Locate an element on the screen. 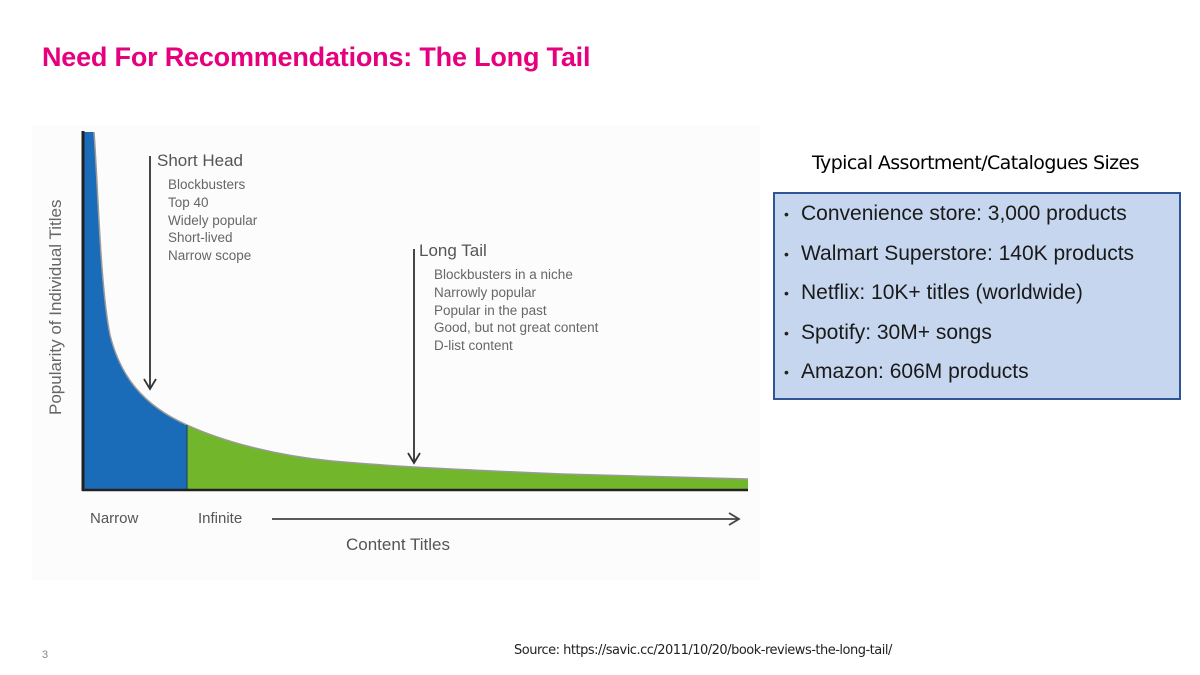 Image resolution: width=1200 pixels, height=675 pixels. long-tail-item: Good, but not great content is located at coordinates (516, 328).